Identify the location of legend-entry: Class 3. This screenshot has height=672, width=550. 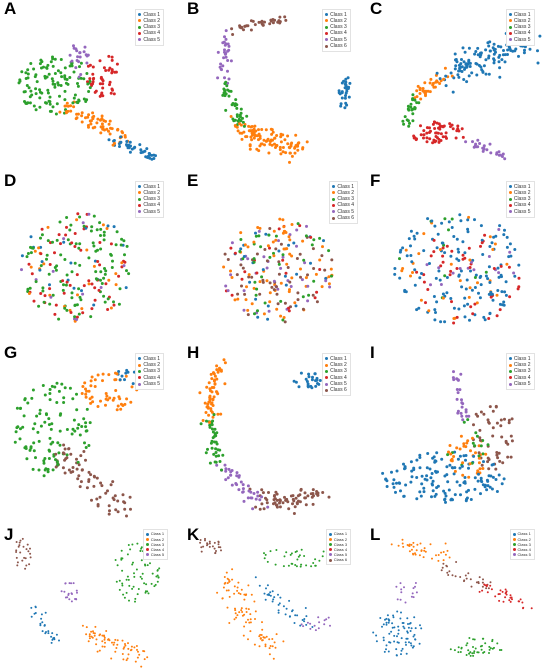
(149, 371).